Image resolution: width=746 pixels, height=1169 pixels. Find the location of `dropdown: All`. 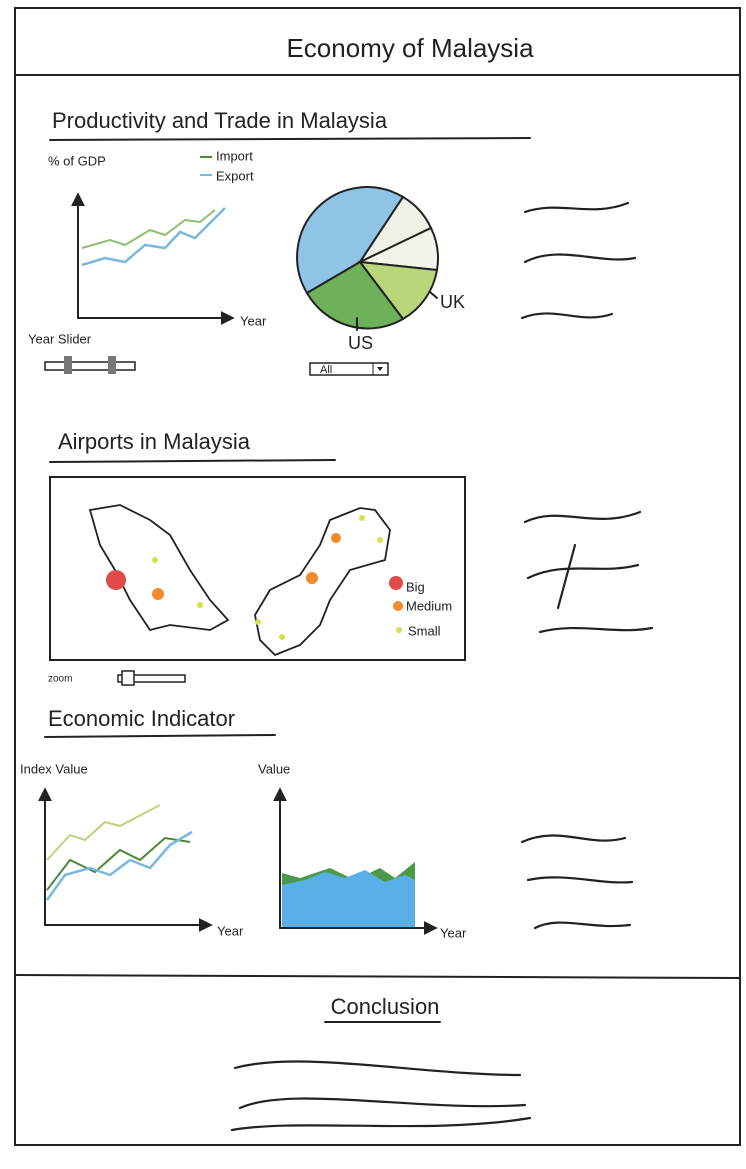

dropdown: All is located at coordinates (349, 369).